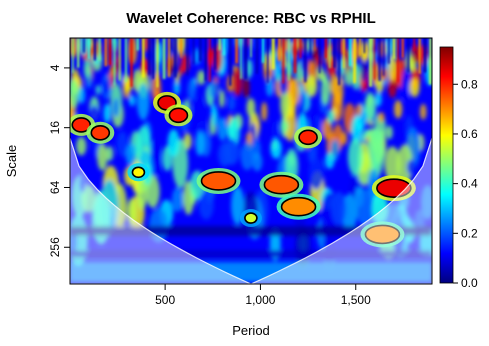 This screenshot has height=346, width=489. What do you see at coordinates (251, 231) in the screenshot?
I see `low-coherence-band` at bounding box center [251, 231].